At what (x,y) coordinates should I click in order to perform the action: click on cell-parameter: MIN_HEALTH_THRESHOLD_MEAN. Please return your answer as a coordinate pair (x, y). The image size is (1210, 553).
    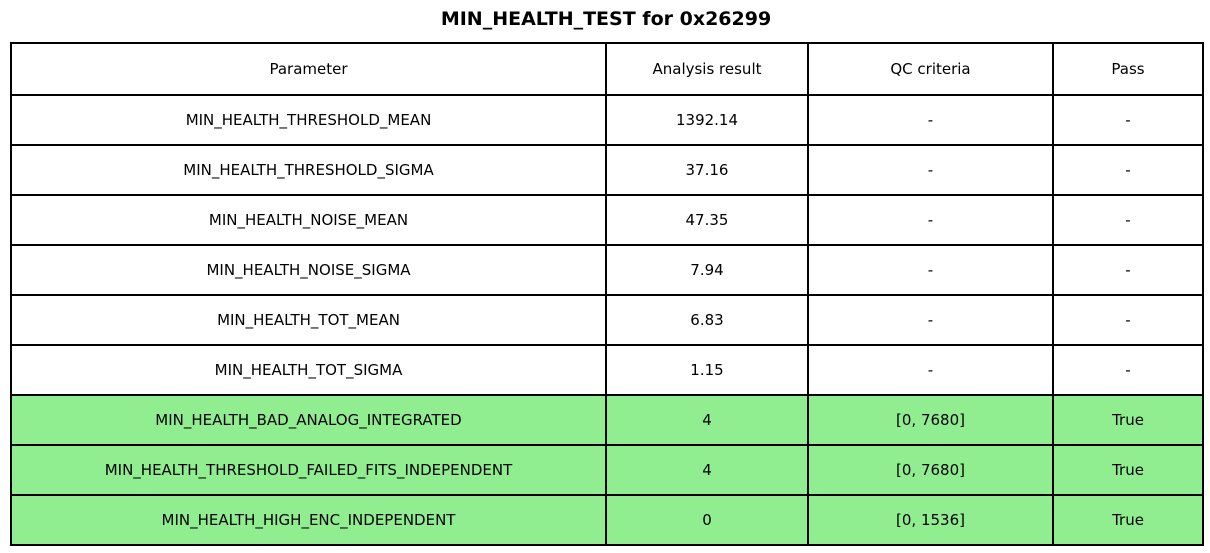
    Looking at the image, I should click on (308, 120).